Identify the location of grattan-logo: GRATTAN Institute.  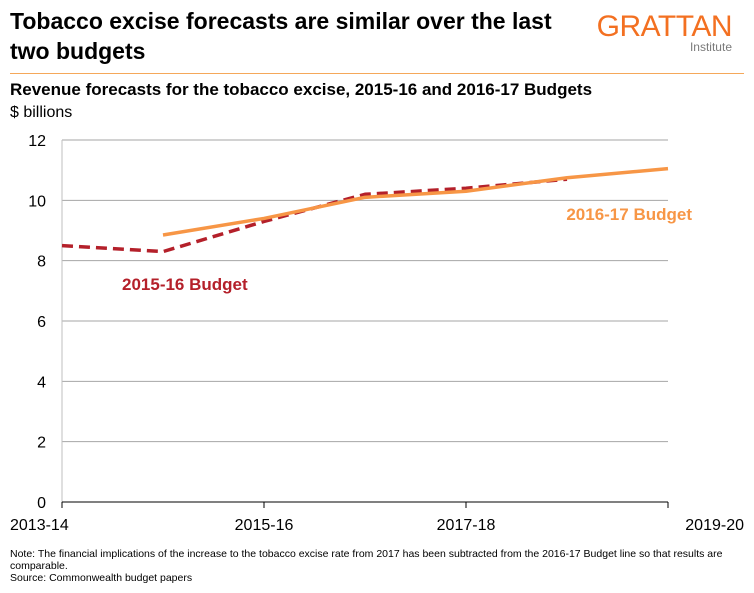
(664, 32).